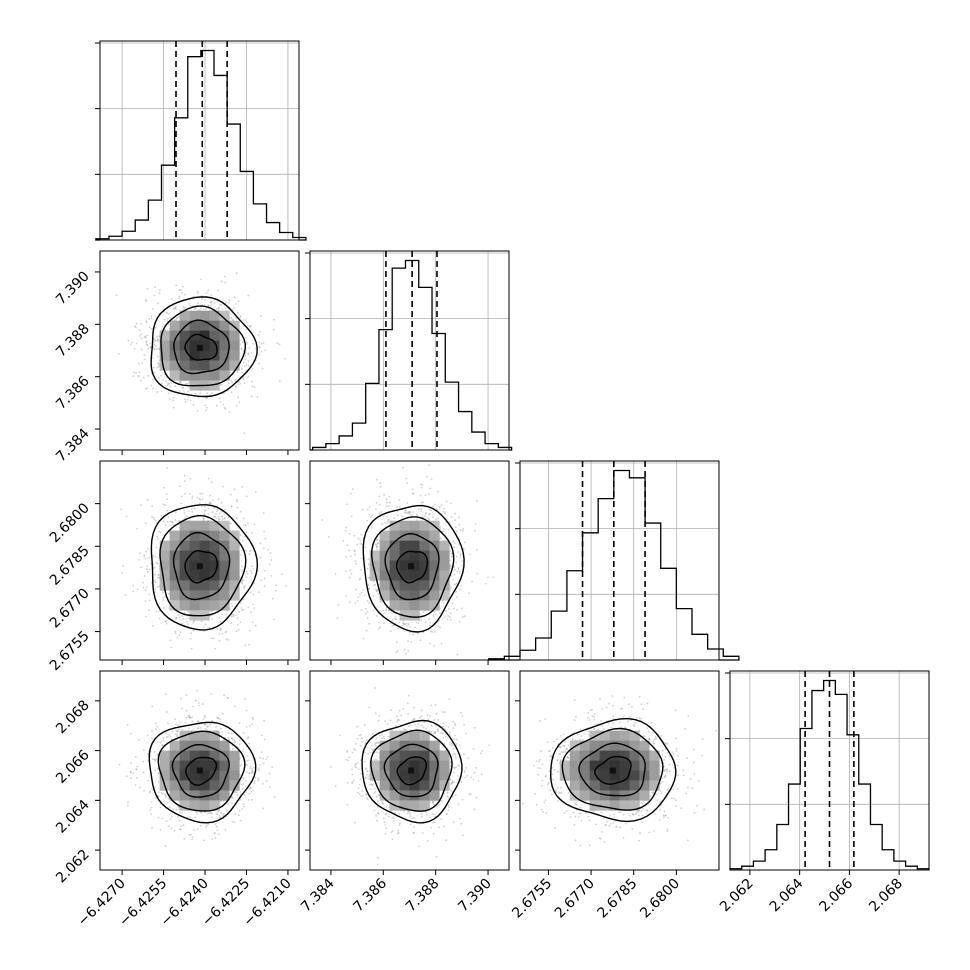 This screenshot has height=970, width=970. What do you see at coordinates (619, 560) in the screenshot?
I see `panel-frame` at bounding box center [619, 560].